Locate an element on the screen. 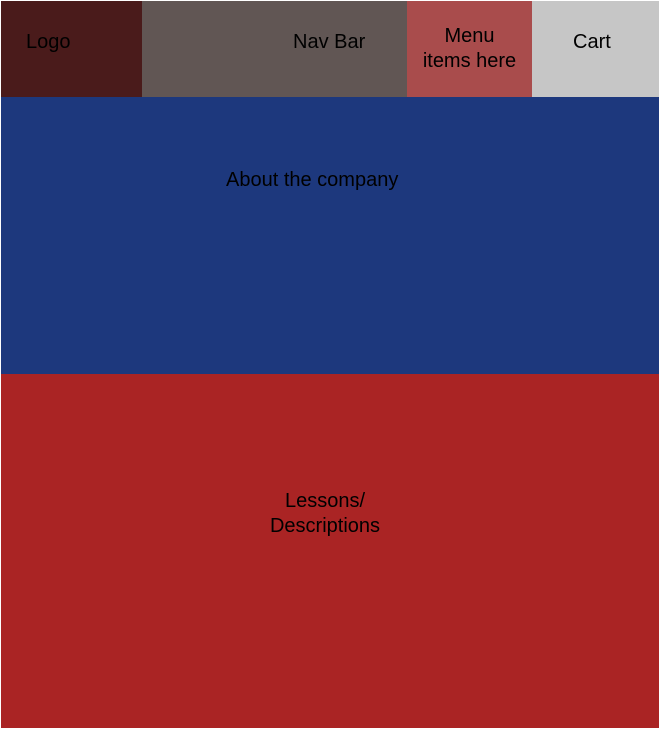 The width and height of the screenshot is (662, 729). logo-placeholder: Logo is located at coordinates (71, 49).